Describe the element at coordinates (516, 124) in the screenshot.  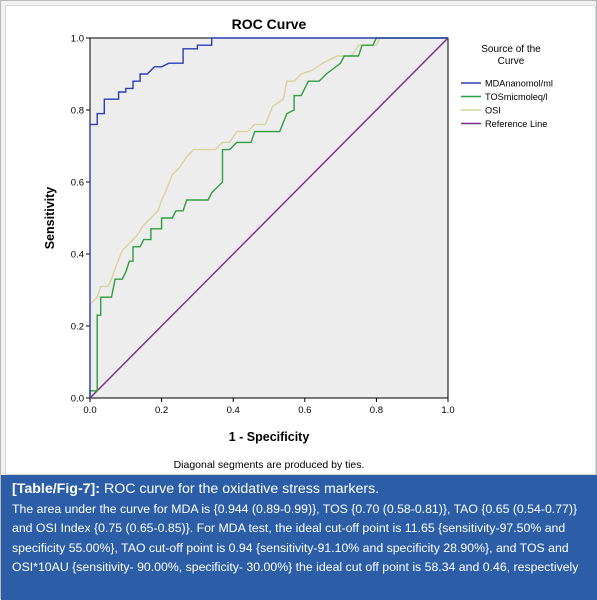
I see `legend-label: Reference Line` at that location.